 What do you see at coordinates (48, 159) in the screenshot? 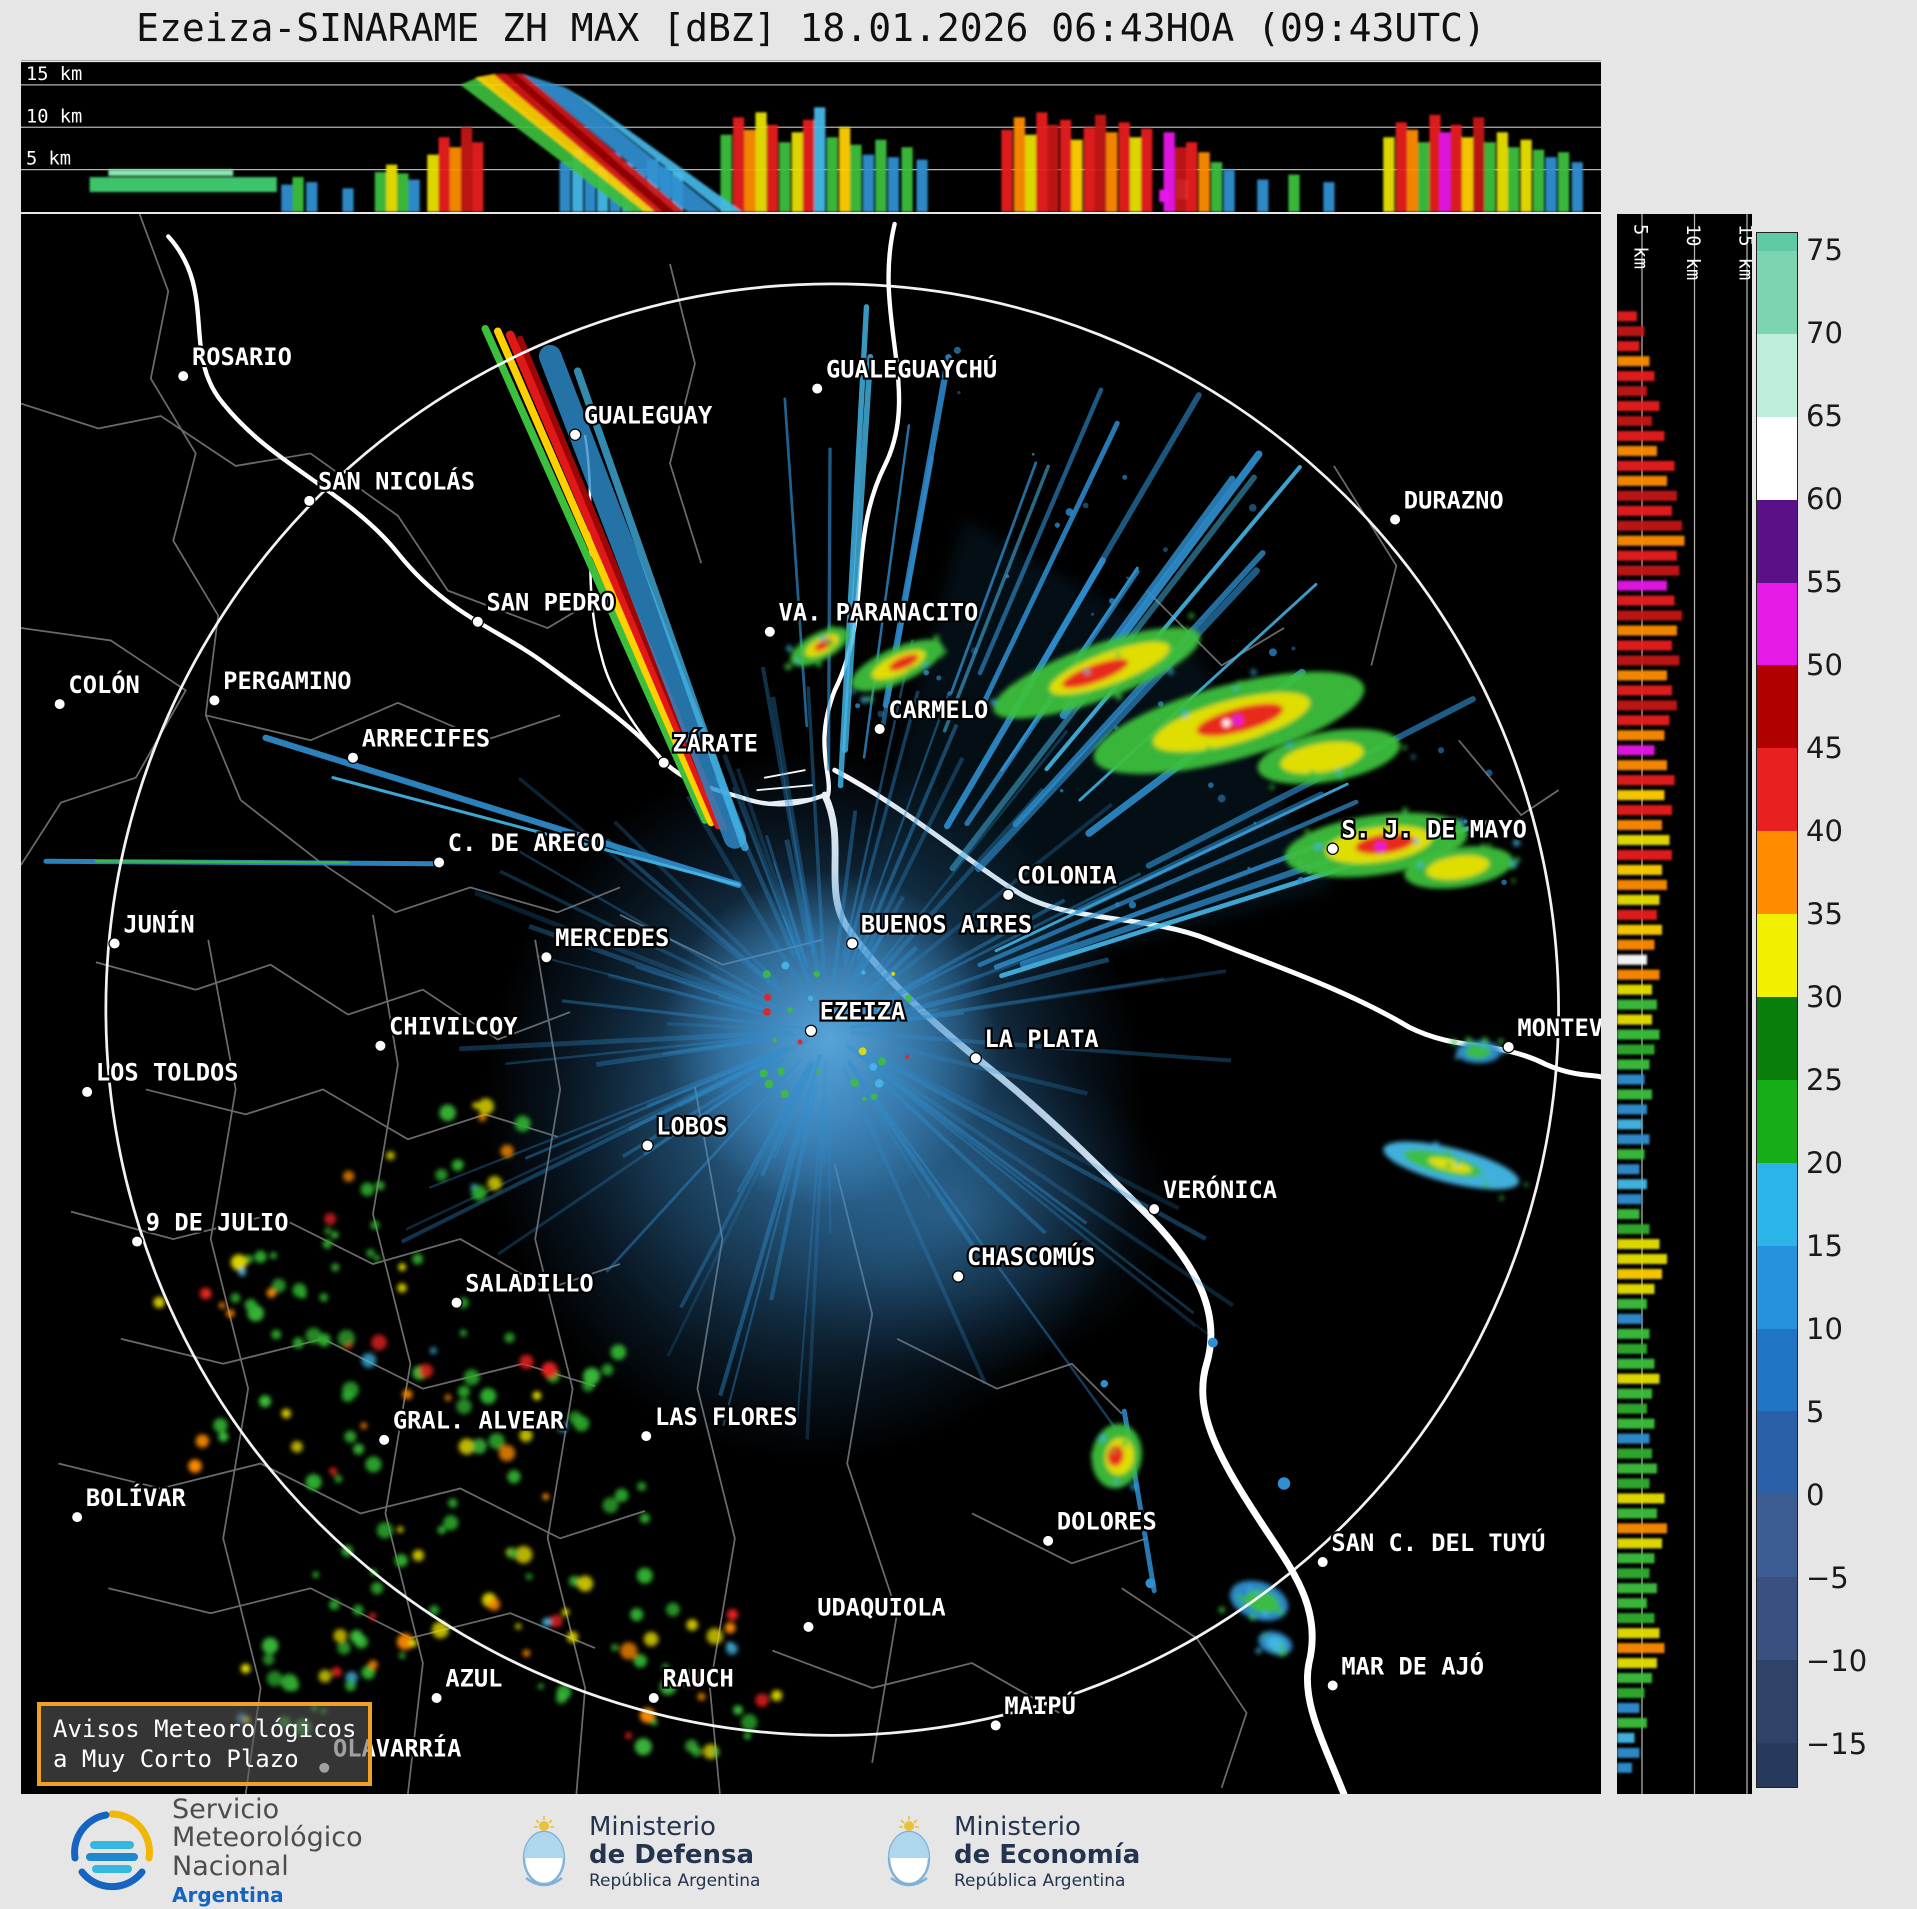
I see `top-height-label: 5 km` at bounding box center [48, 159].